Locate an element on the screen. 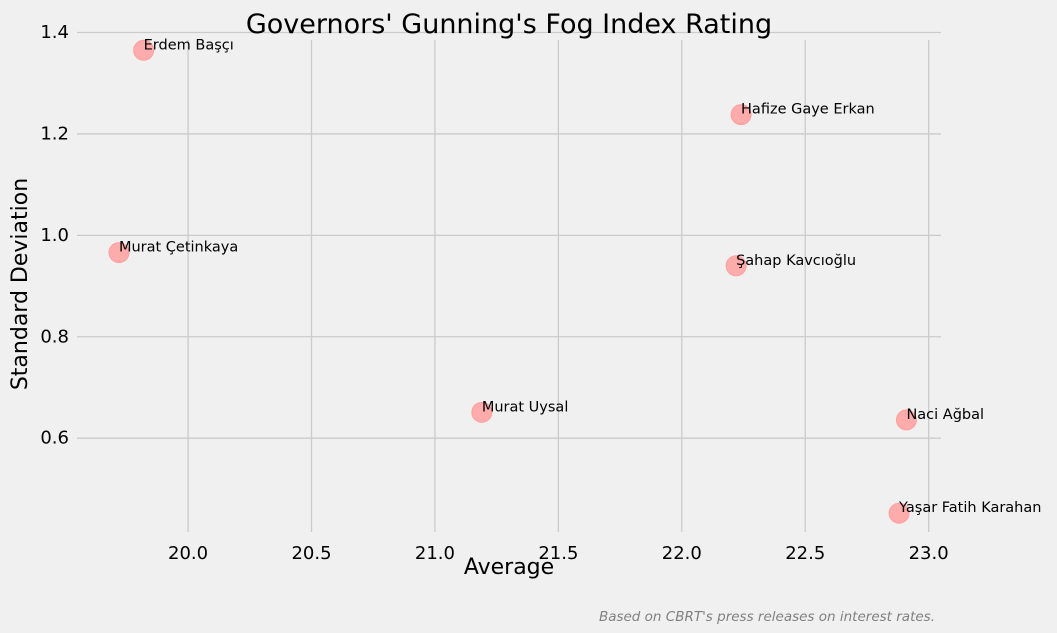  x-axis-ticks: 20.0 20.5 21.0 21.5 22.0 22.5 23.0 is located at coordinates (558, 553).